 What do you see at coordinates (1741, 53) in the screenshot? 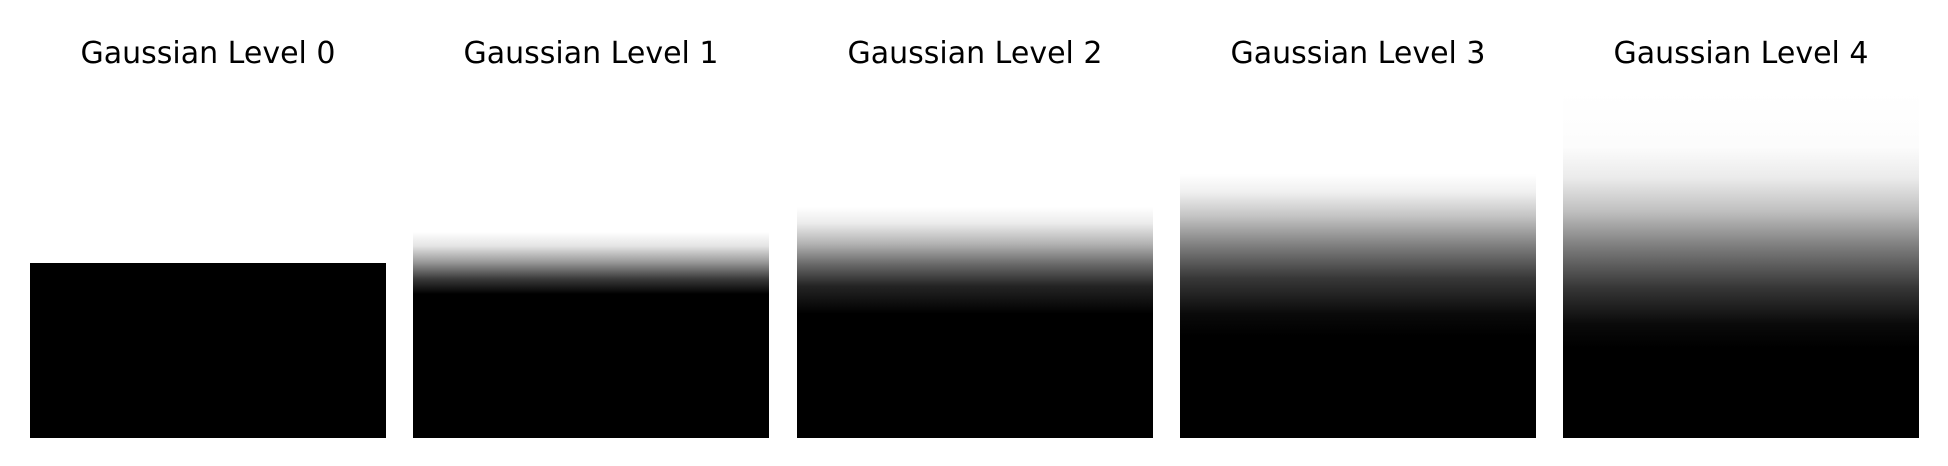
I see `gaussian-level-4-title: Gaussian Level 4` at bounding box center [1741, 53].